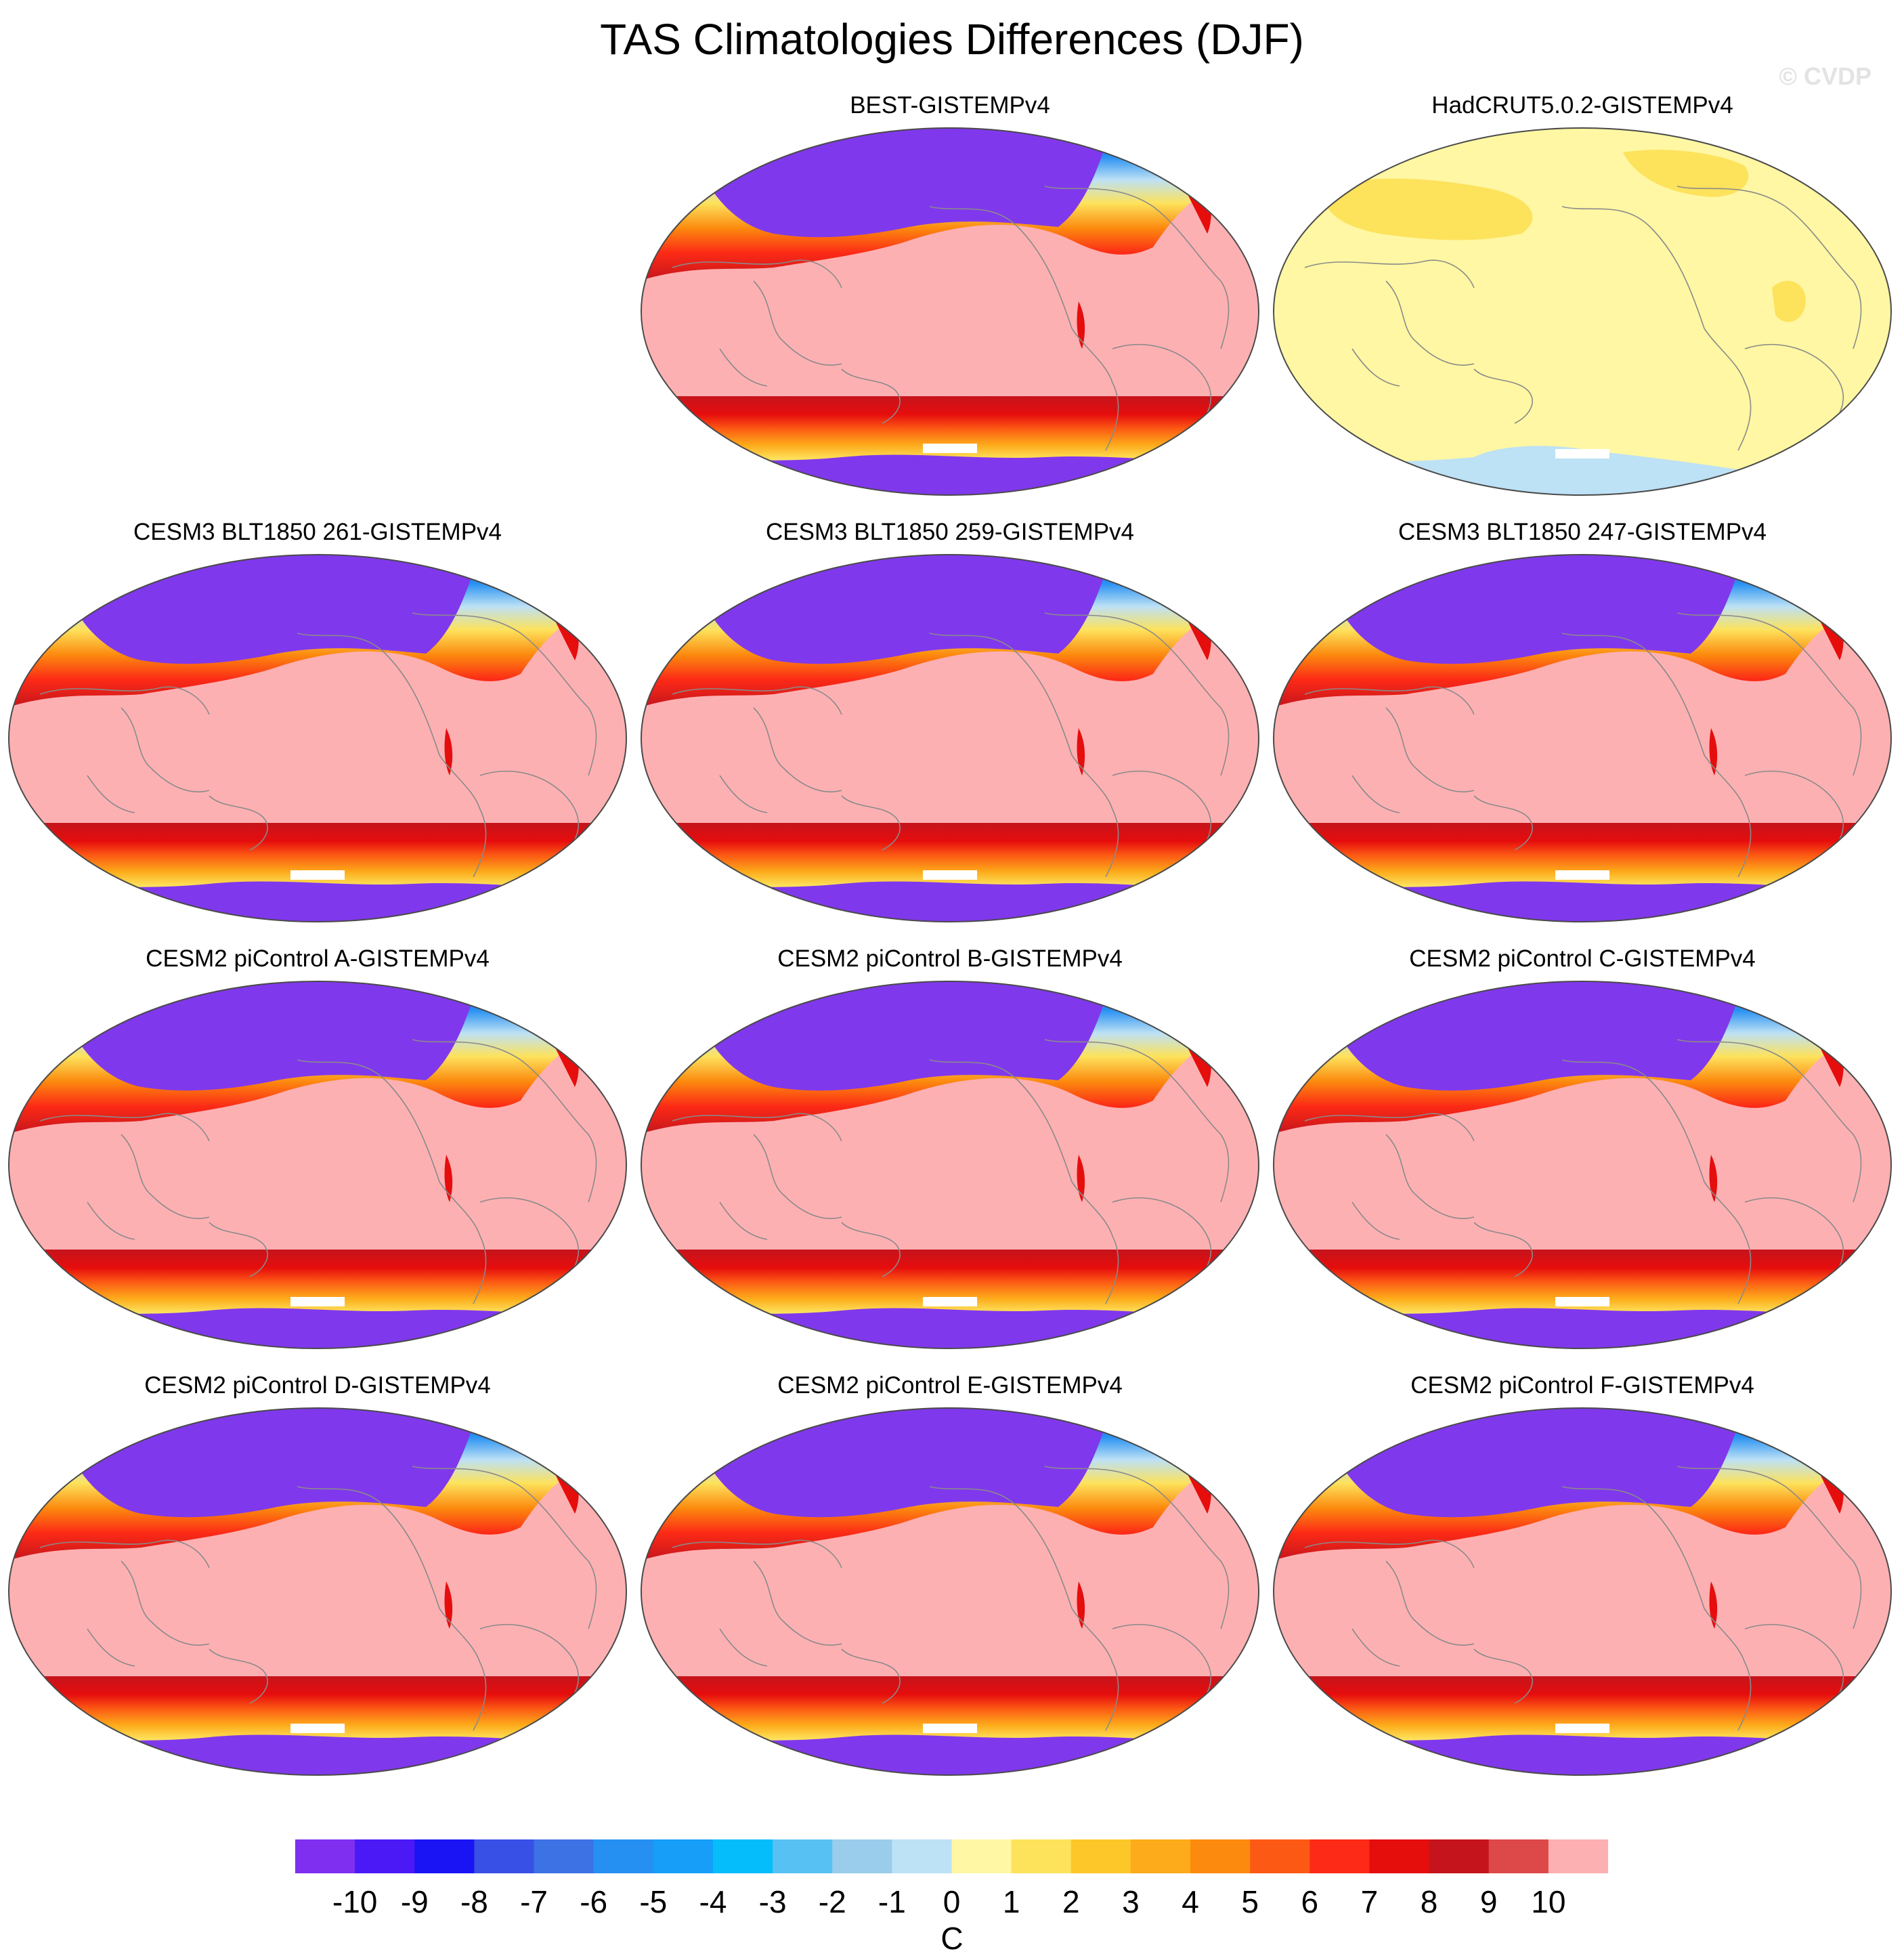 The image size is (1904, 1960). I want to click on colorbar-tick-label: -9, so click(415, 1901).